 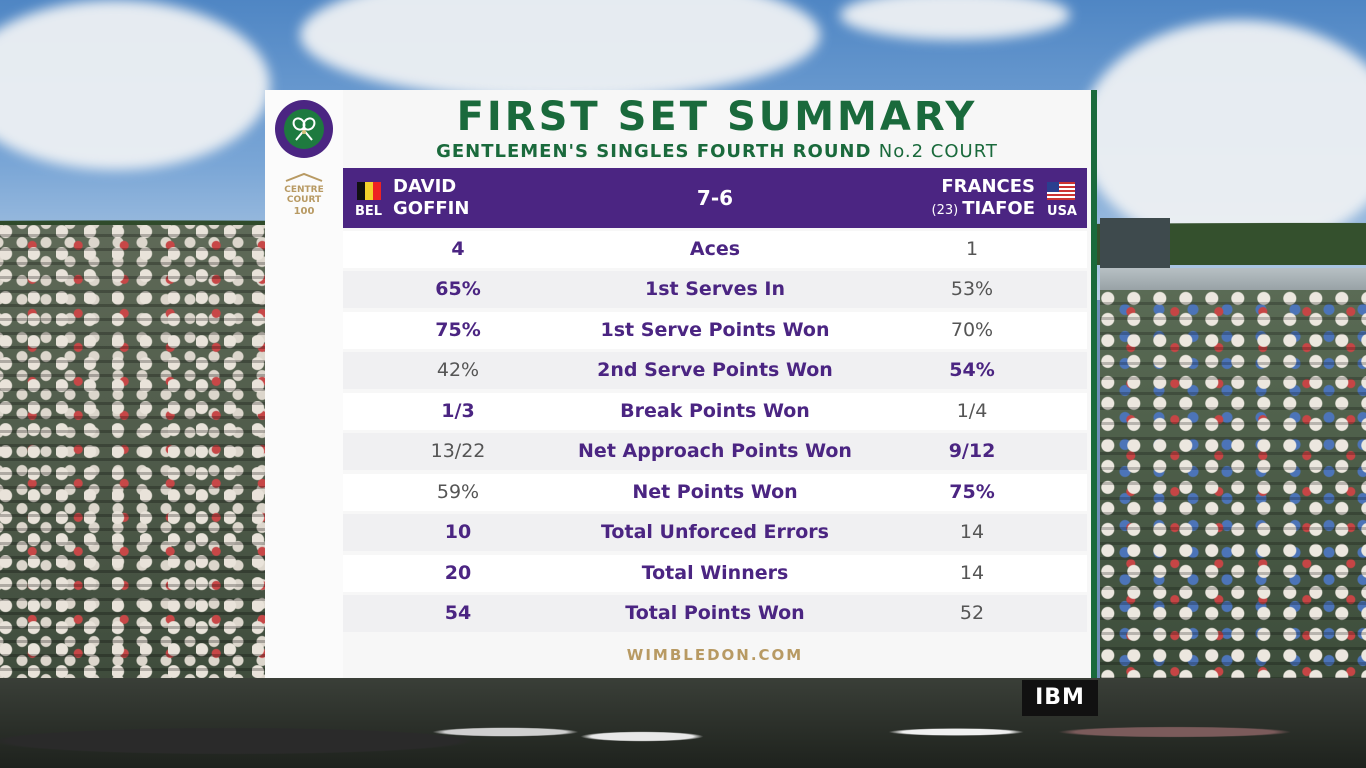 I want to click on stat-row: 1/3 Break Points Won 1/4, so click(x=715, y=411).